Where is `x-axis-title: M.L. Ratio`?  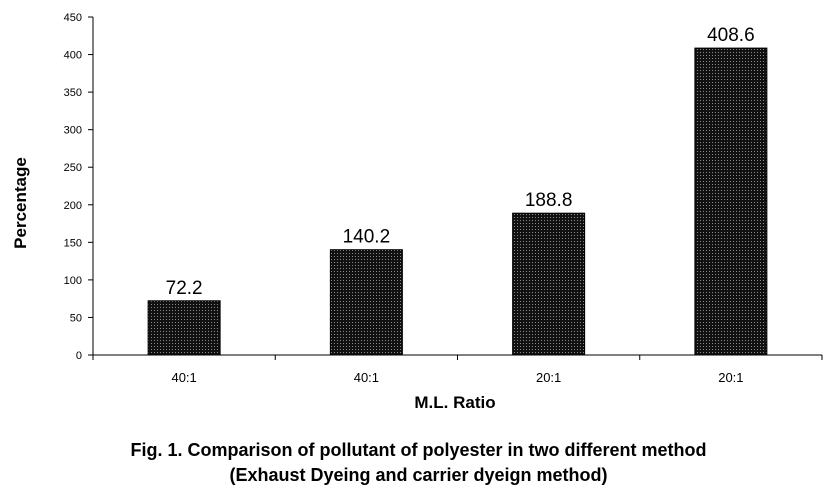 x-axis-title: M.L. Ratio is located at coordinates (454, 402).